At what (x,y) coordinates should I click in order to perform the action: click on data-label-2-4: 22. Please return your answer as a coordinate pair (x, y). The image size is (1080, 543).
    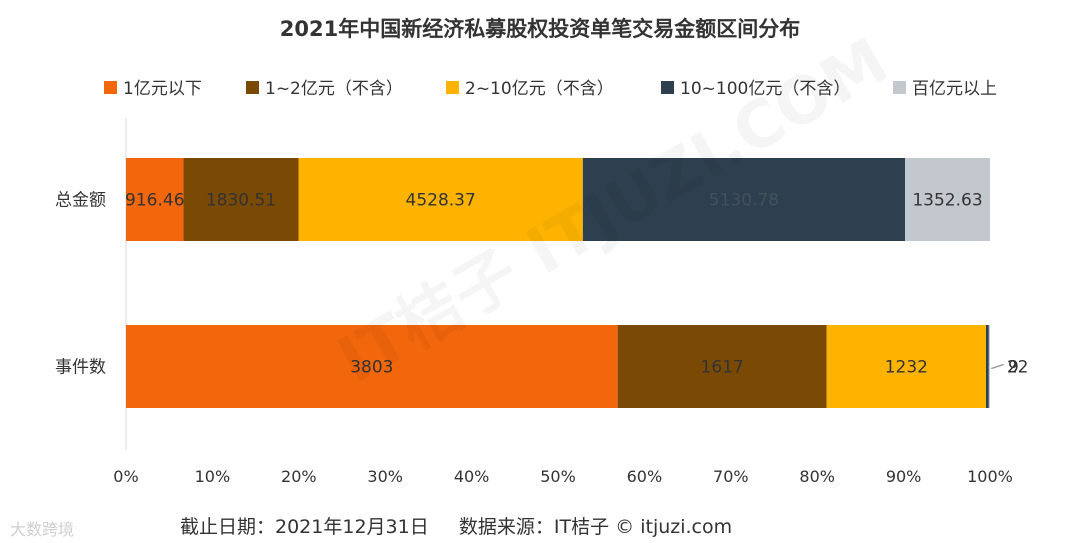
    Looking at the image, I should click on (1018, 368).